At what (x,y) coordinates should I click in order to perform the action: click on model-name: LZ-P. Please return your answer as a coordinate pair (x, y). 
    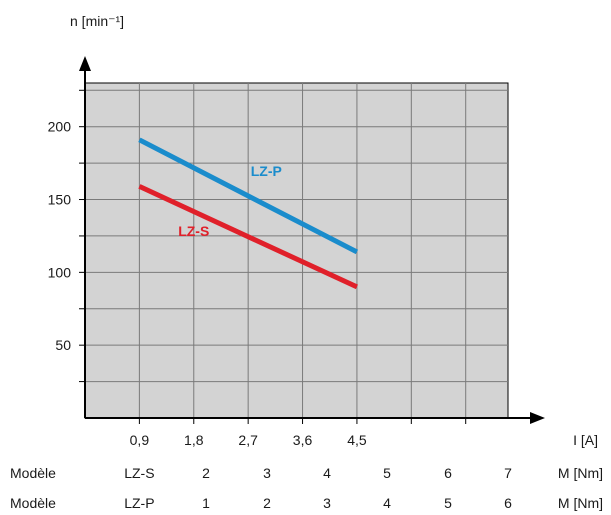
    Looking at the image, I should click on (139, 503).